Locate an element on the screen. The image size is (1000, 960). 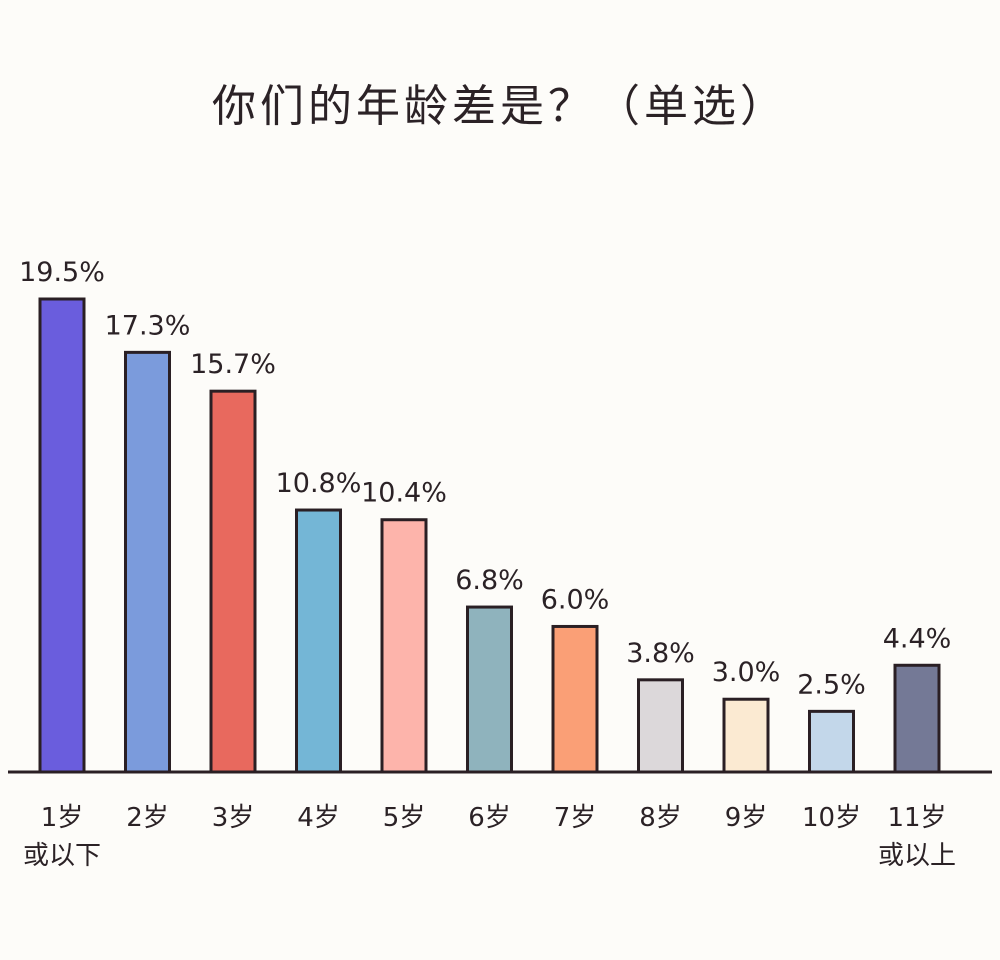
value-label-2: 17.3% is located at coordinates (148, 325).